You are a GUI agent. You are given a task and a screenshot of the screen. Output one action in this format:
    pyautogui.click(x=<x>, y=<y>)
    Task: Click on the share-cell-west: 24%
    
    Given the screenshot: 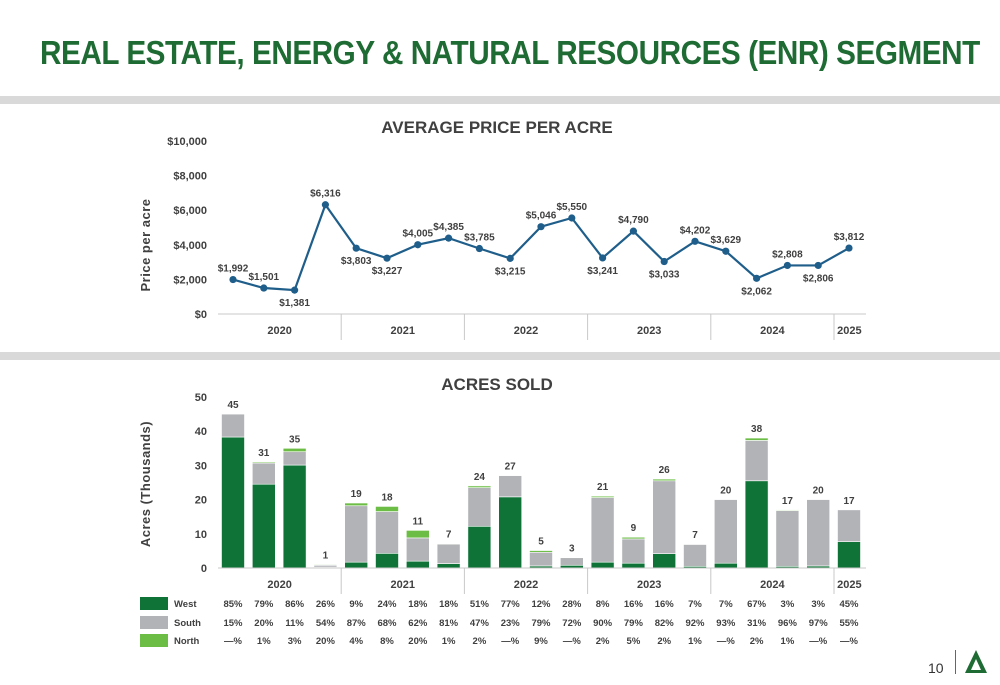 What is the action you would take?
    pyautogui.click(x=387, y=604)
    